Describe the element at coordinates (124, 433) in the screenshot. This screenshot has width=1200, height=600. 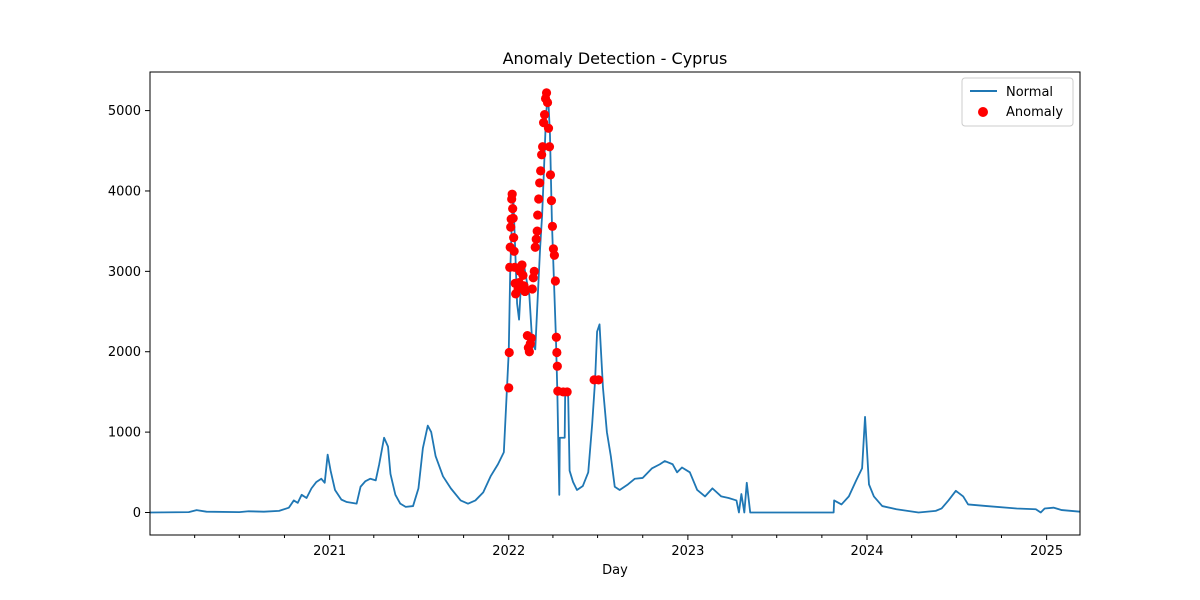
I see `y-tick-label: 1000` at that location.